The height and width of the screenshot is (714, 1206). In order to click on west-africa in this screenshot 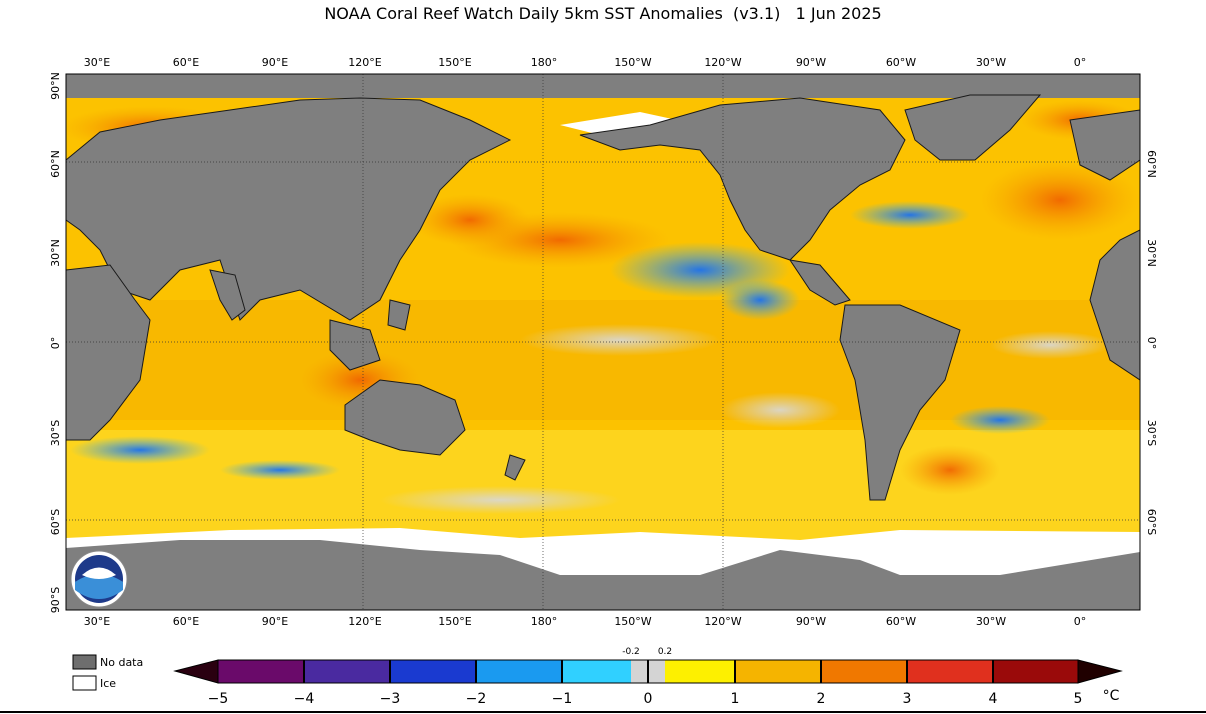, I will do `click(1114, 305)`.